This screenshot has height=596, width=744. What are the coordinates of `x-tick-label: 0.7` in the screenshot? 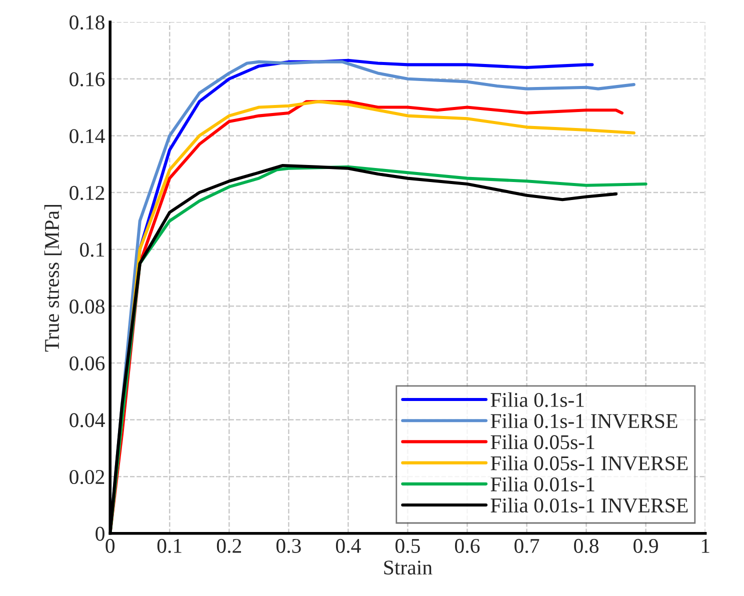 It's located at (527, 546).